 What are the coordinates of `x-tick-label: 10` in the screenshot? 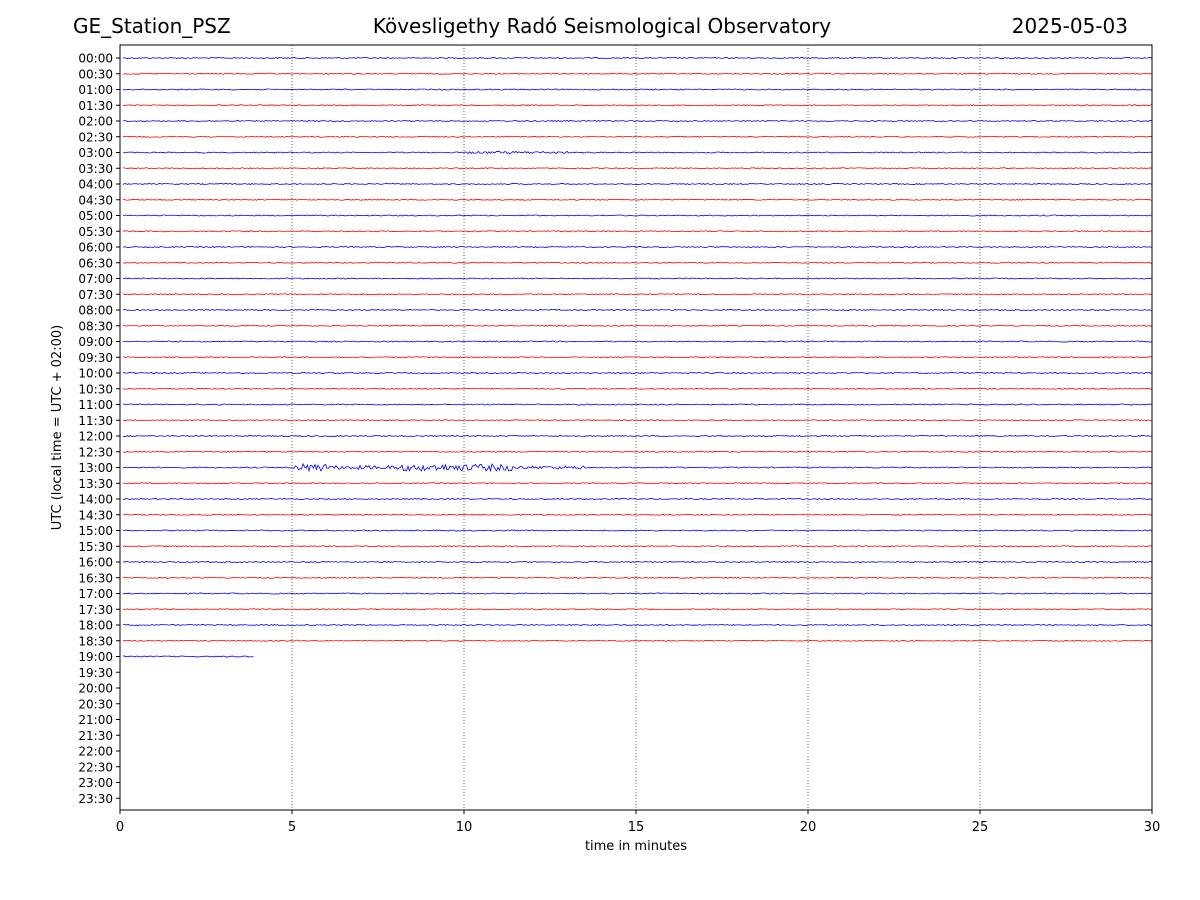 It's located at (464, 827).